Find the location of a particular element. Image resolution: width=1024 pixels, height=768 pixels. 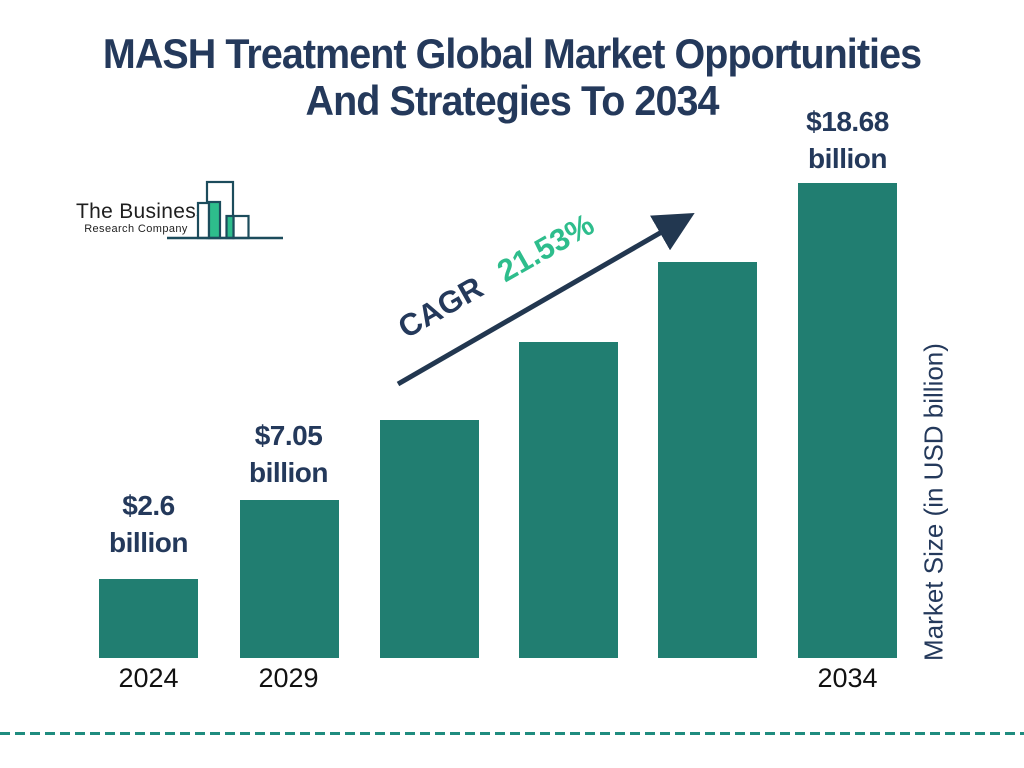

y-axis-title: Market Size (in USD billion) is located at coordinates (933, 502).